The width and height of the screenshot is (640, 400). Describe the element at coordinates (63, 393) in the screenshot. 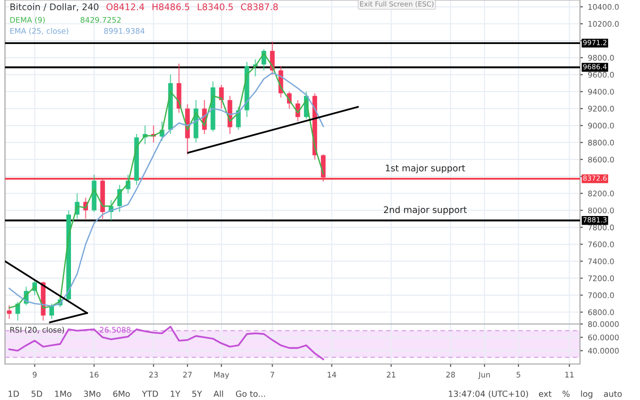

I see `text: 1Mo` at that location.